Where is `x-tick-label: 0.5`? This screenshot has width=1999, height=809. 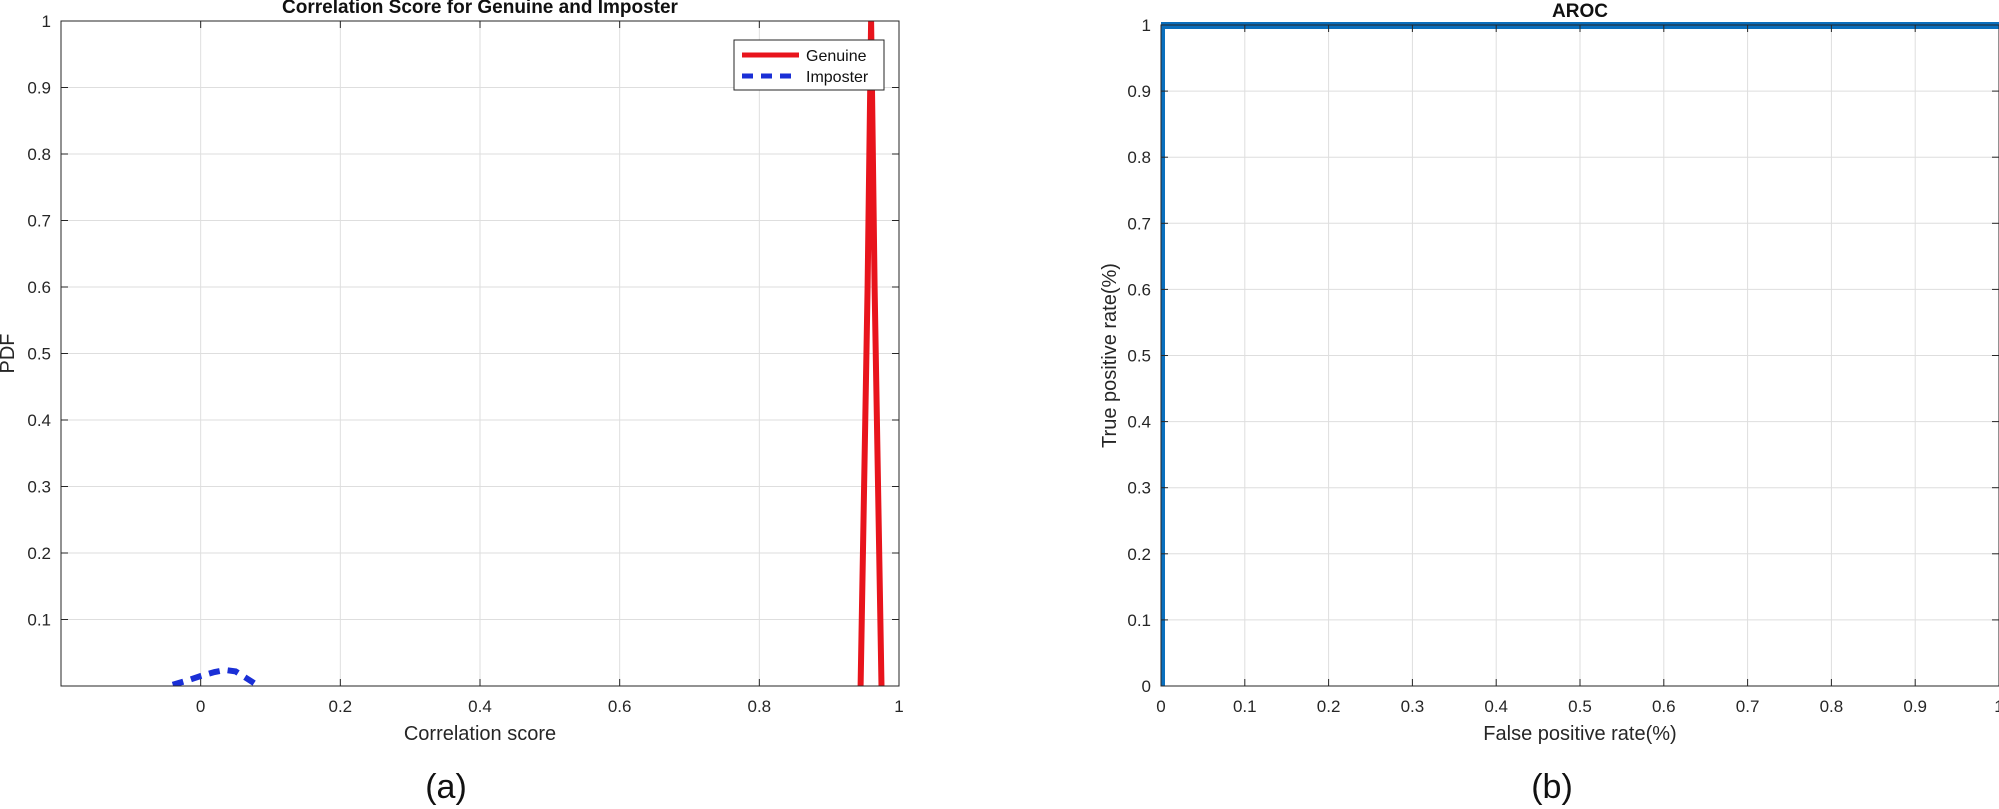 x-tick-label: 0.5 is located at coordinates (1580, 706).